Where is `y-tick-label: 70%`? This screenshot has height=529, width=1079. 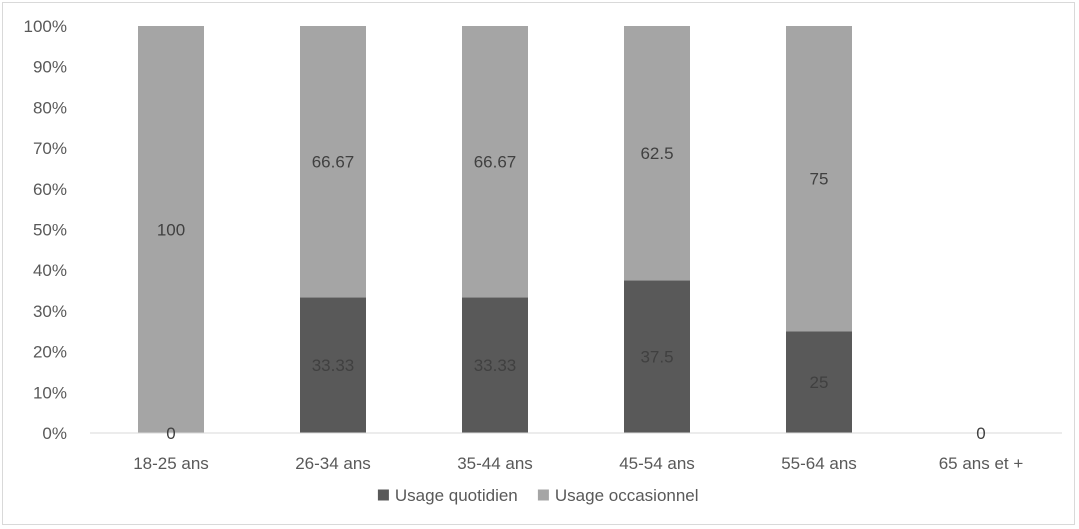
y-tick-label: 70% is located at coordinates (50, 148).